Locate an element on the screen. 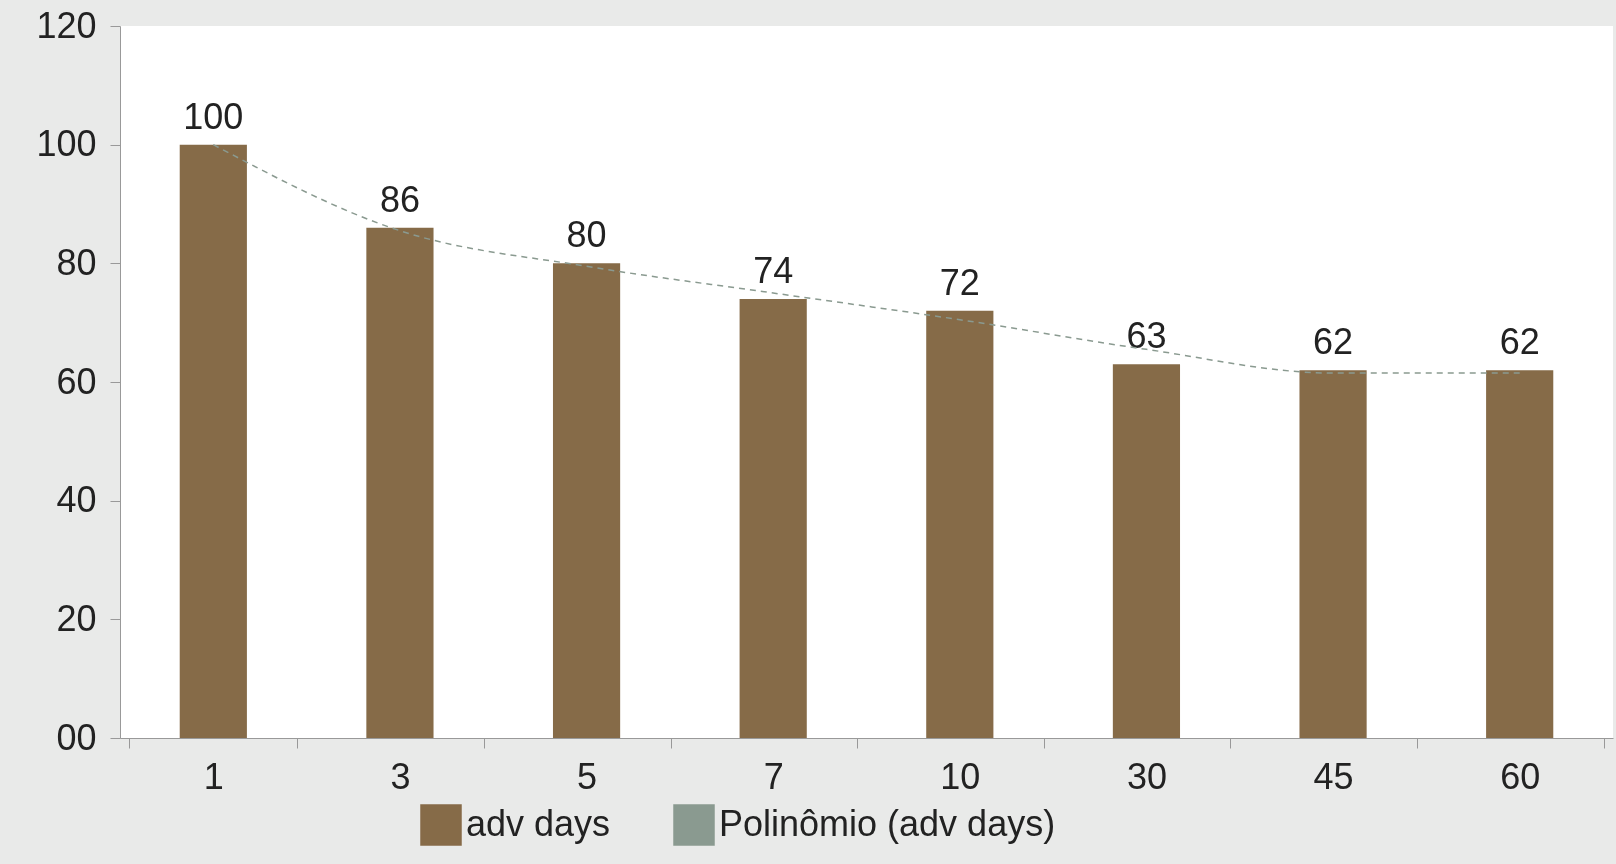 Image resolution: width=1616 pixels, height=864 pixels. y-tick-label: 60 is located at coordinates (76, 381).